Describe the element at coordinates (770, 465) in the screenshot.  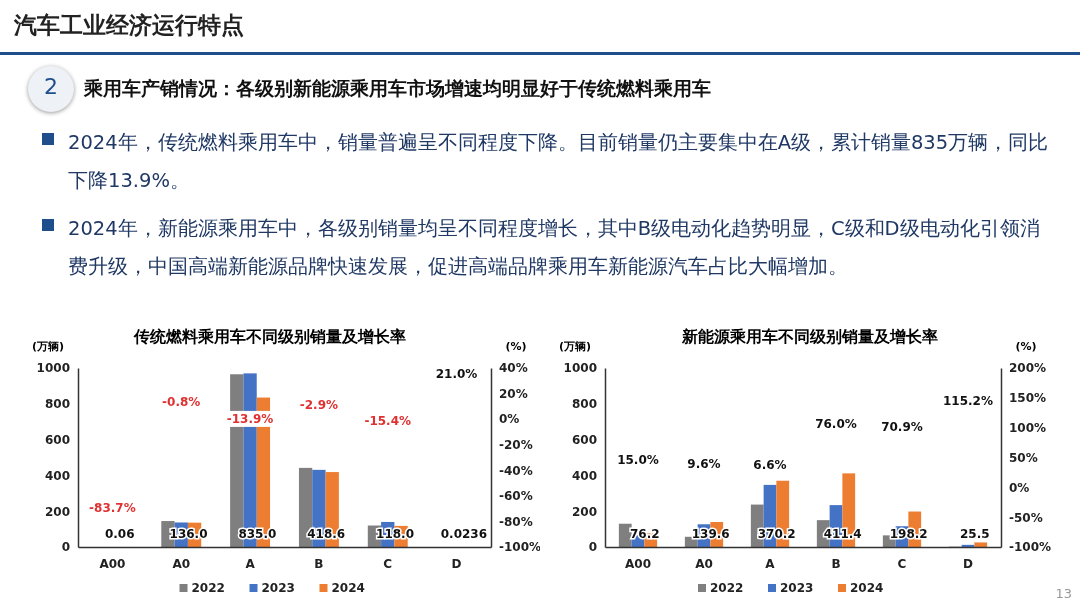
I see `annotation: 6.6%` at that location.